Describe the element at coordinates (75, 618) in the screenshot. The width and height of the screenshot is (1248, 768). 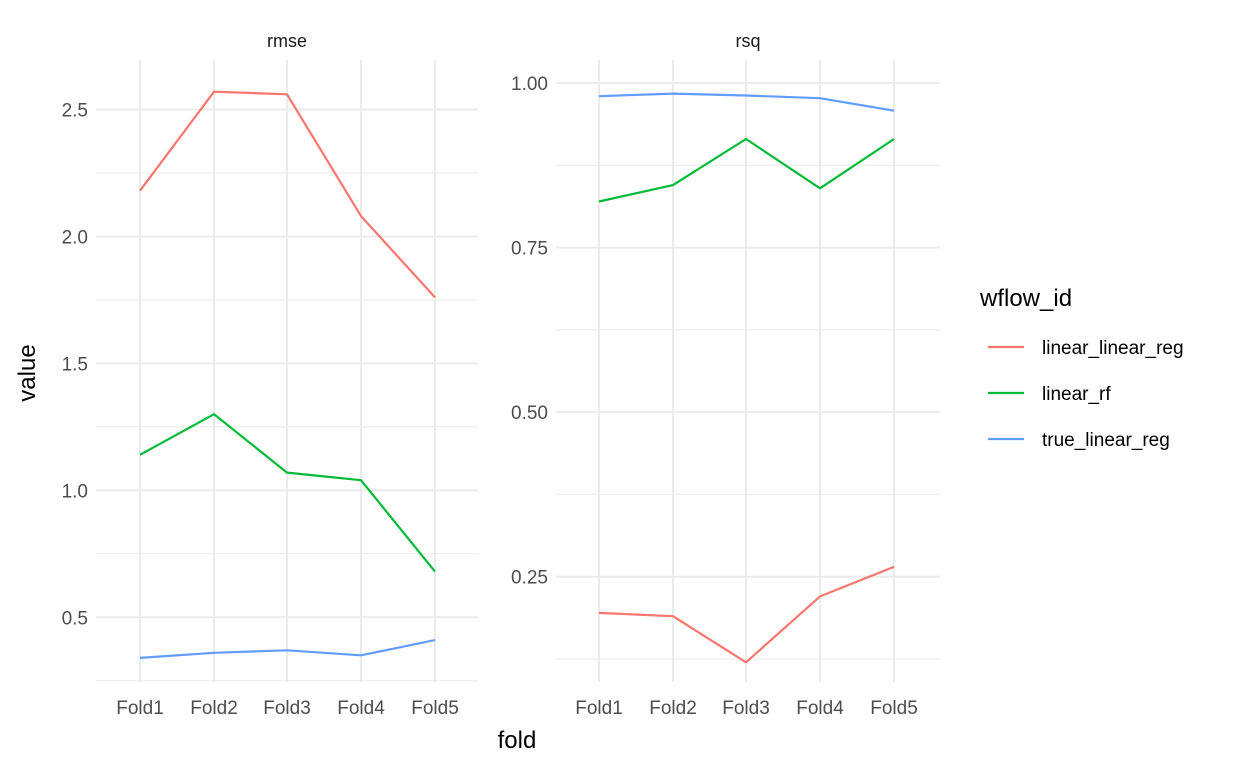
I see `y-tick-label: 0.5` at that location.